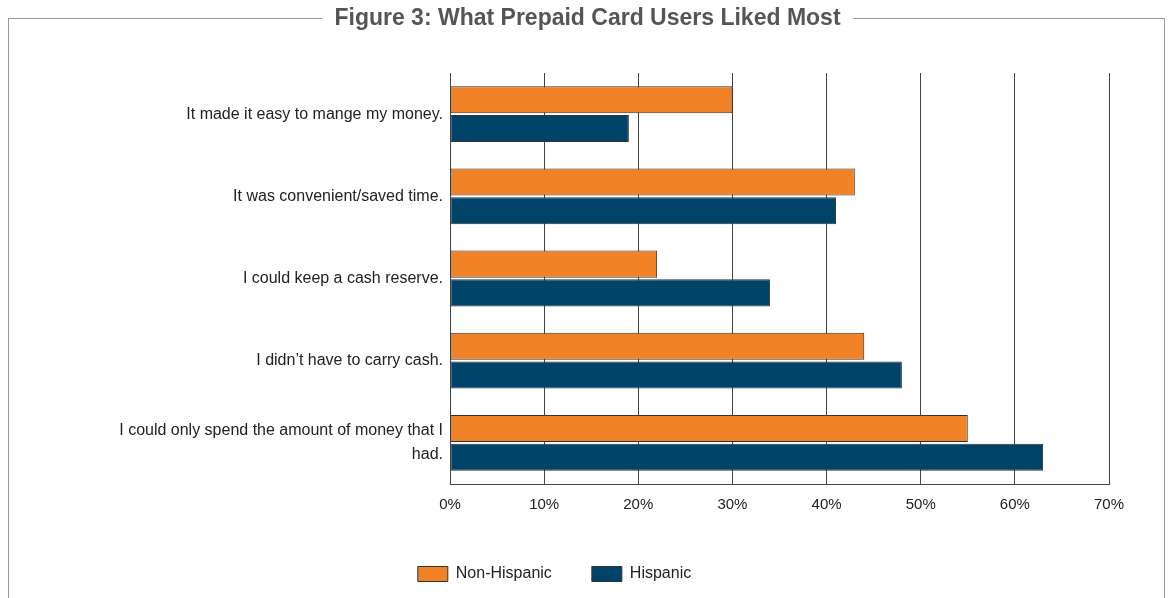 This screenshot has height=598, width=1175. I want to click on x-tick-label: 50%, so click(920, 504).